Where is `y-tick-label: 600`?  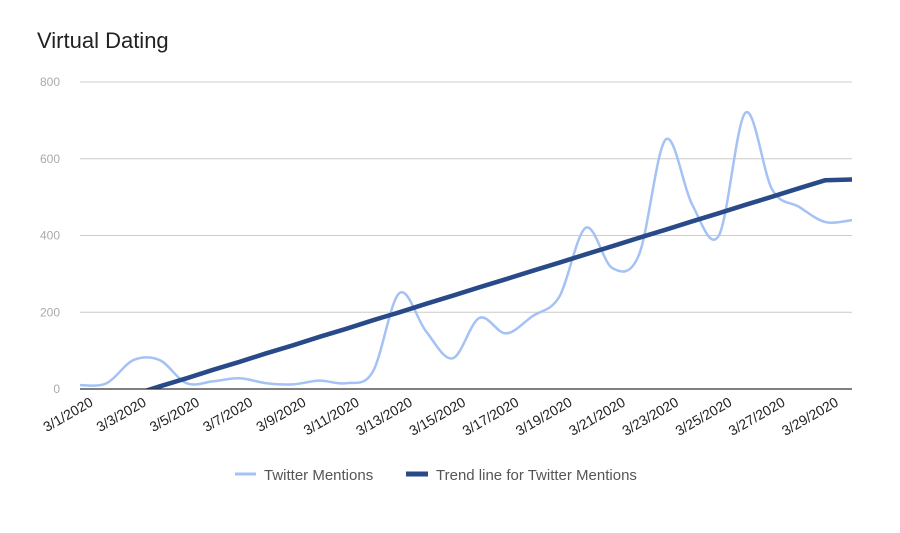
y-tick-label: 600 is located at coordinates (50, 159).